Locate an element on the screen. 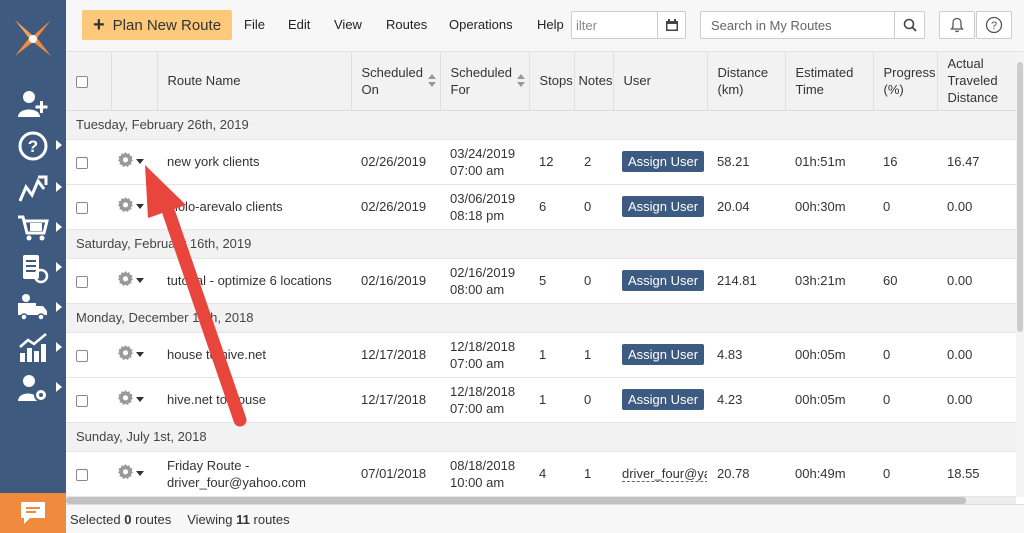  menu-operations: Operations is located at coordinates (481, 24).